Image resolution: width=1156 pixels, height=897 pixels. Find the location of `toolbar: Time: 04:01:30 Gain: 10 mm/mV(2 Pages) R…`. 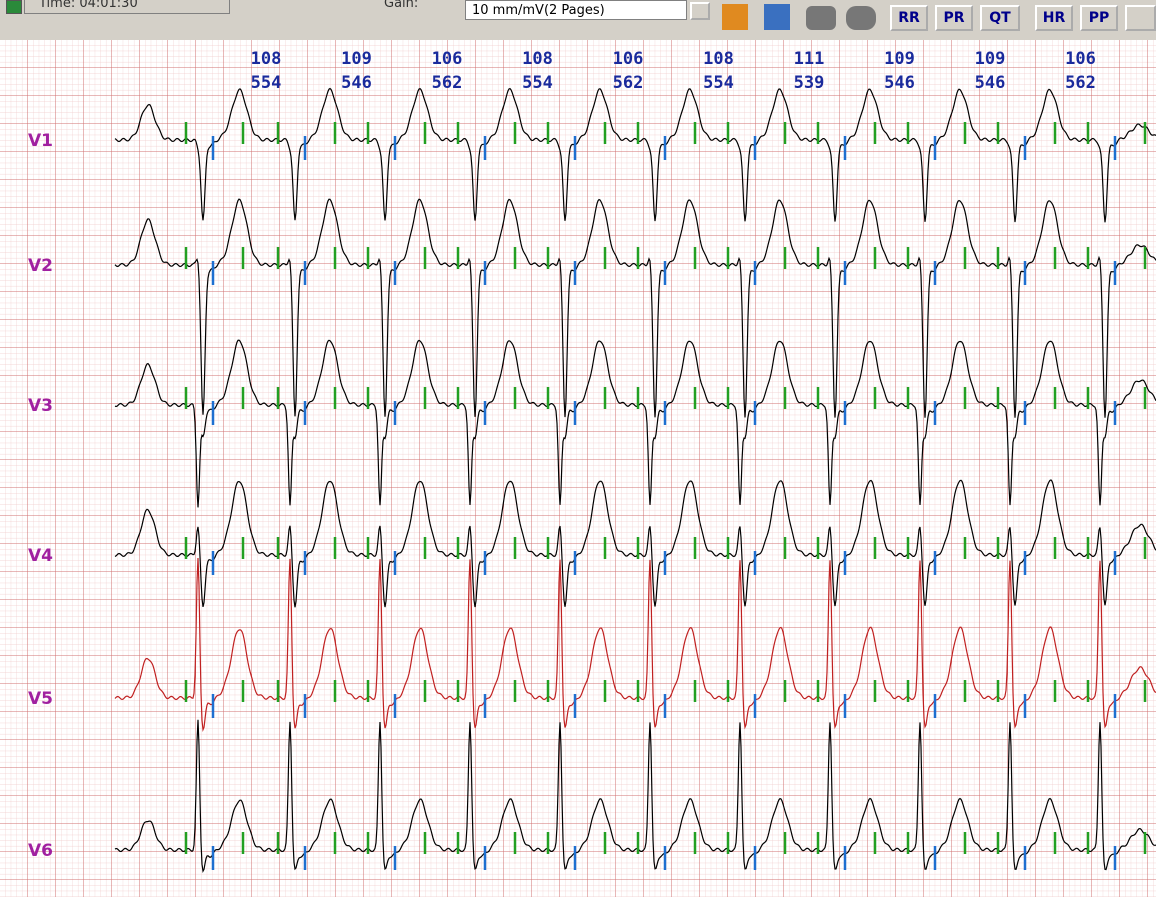

toolbar: Time: 04:01:30 Gain: 10 mm/mV(2 Pages) R… is located at coordinates (578, 20).